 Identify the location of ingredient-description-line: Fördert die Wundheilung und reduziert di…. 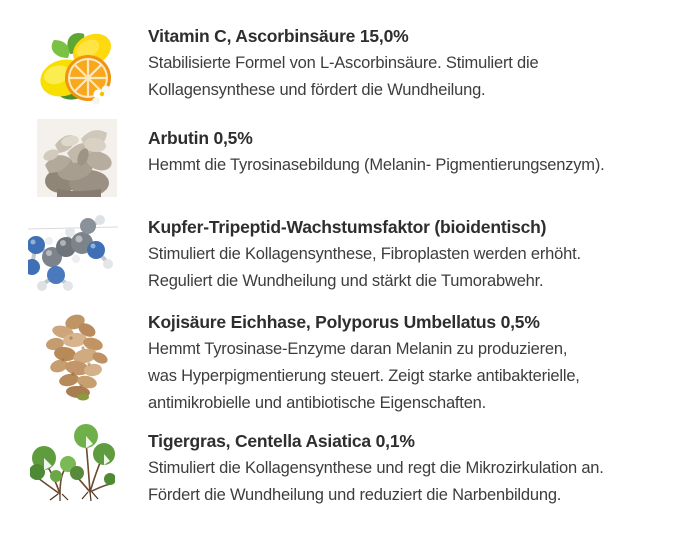
(355, 495).